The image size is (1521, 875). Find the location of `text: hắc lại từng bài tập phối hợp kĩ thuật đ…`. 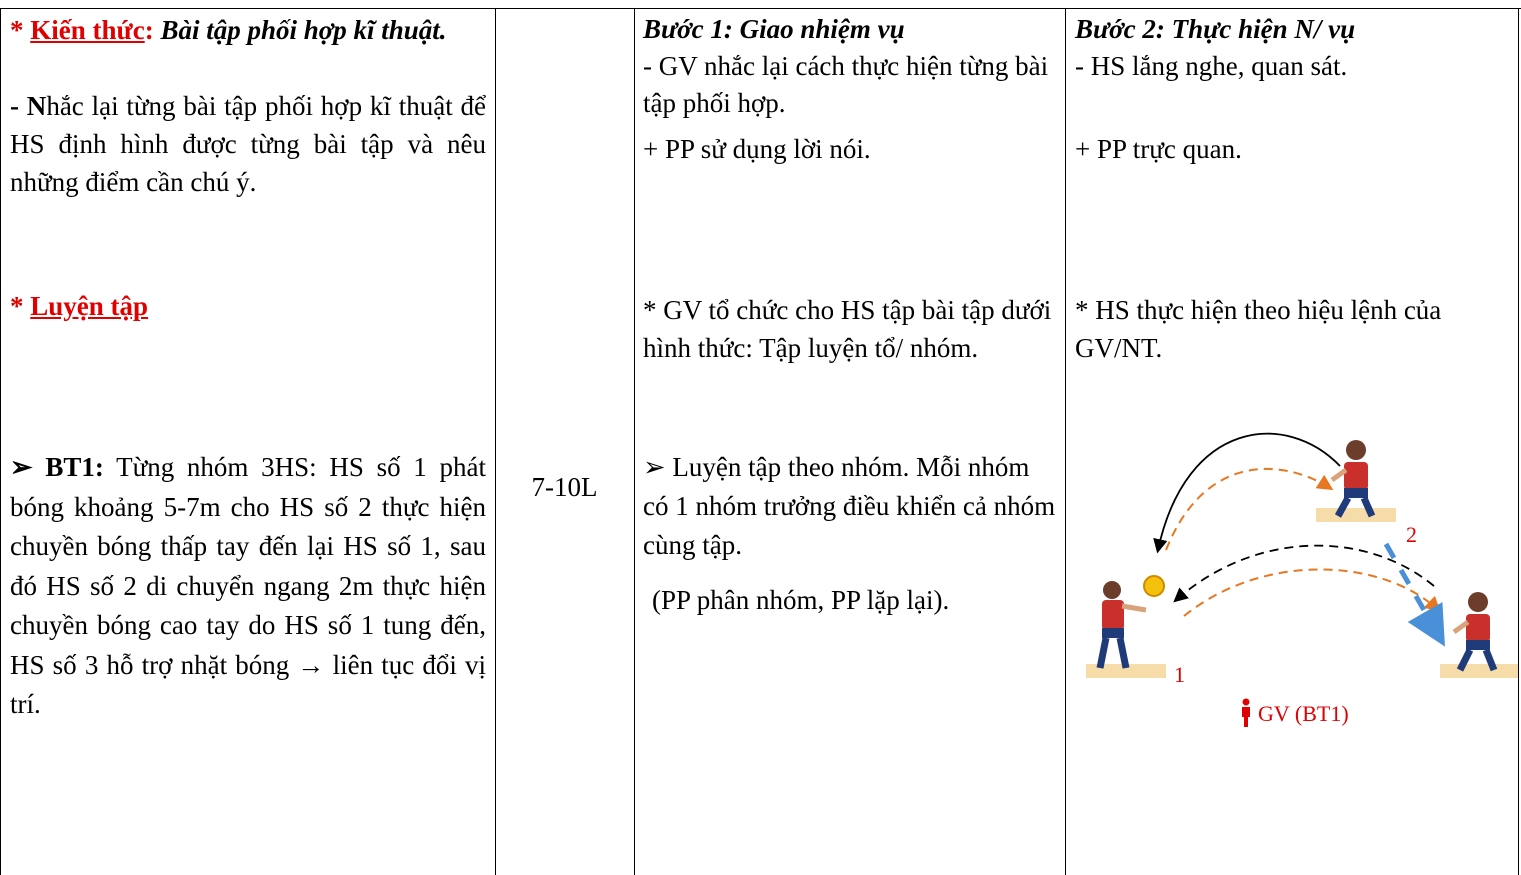

text: hắc lại từng bài tập phối hợp kĩ thuật đ… is located at coordinates (248, 144).